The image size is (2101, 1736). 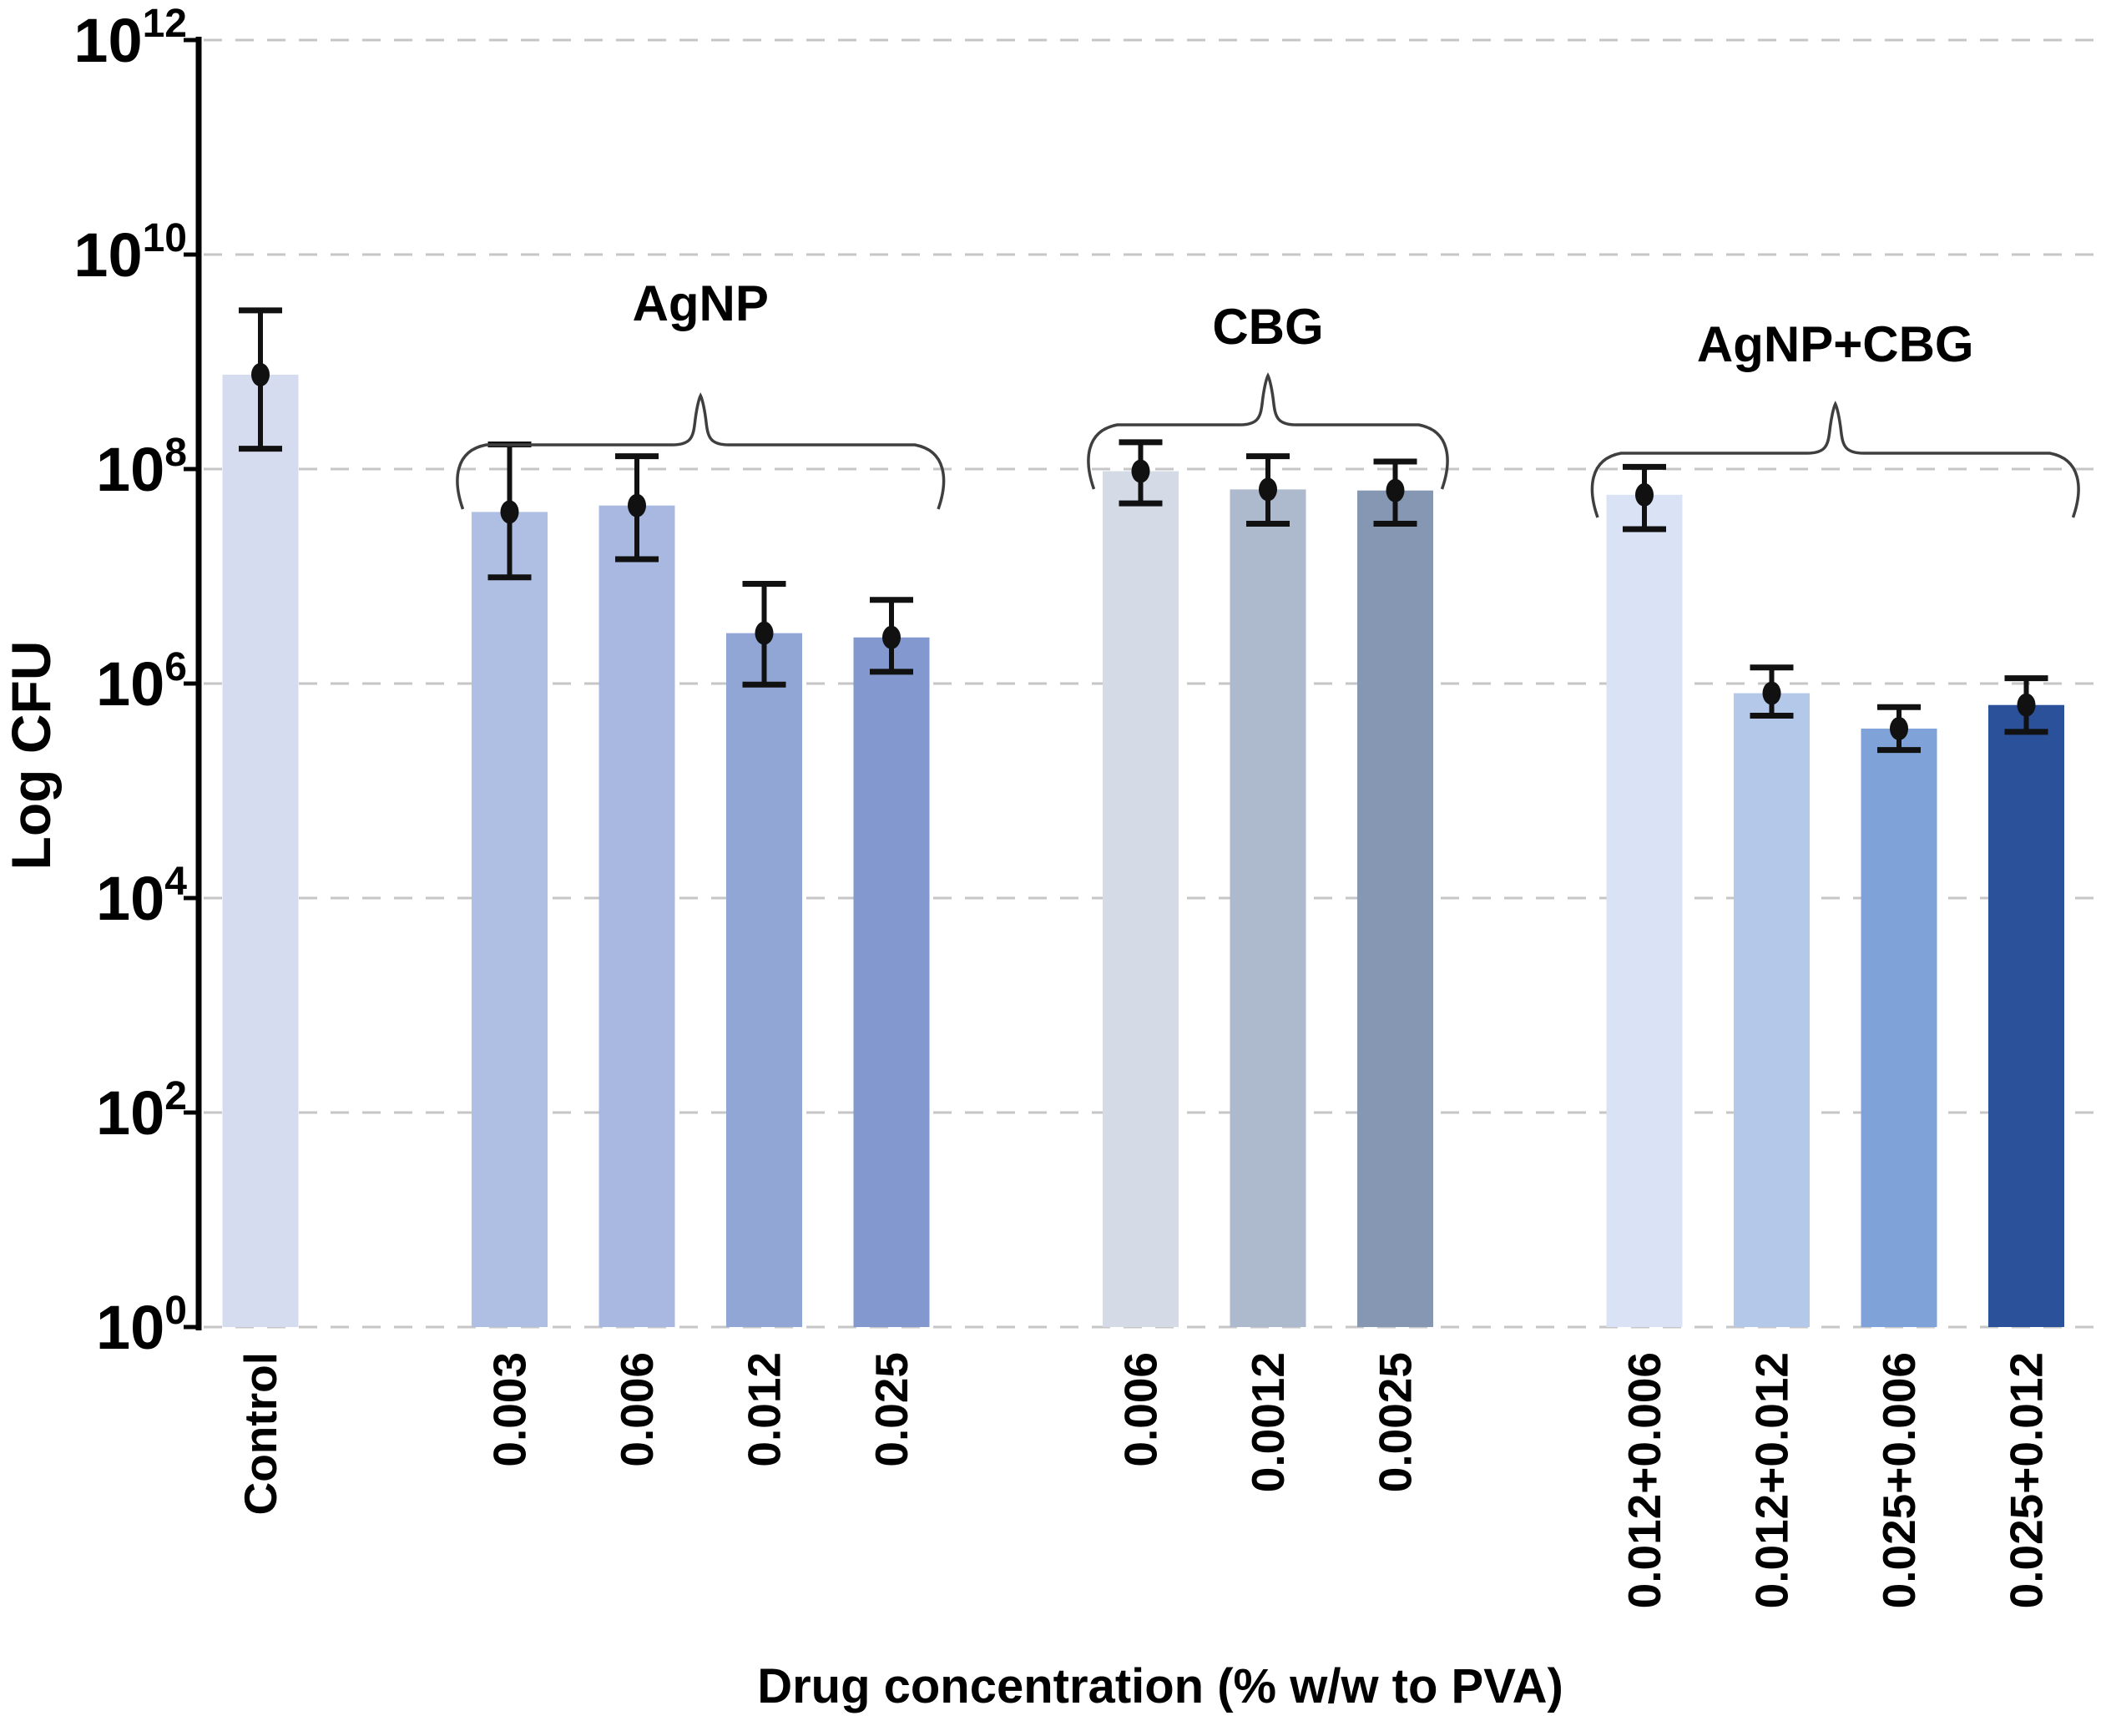 I want to click on brace-AgNP+CBG, so click(x=1835, y=459).